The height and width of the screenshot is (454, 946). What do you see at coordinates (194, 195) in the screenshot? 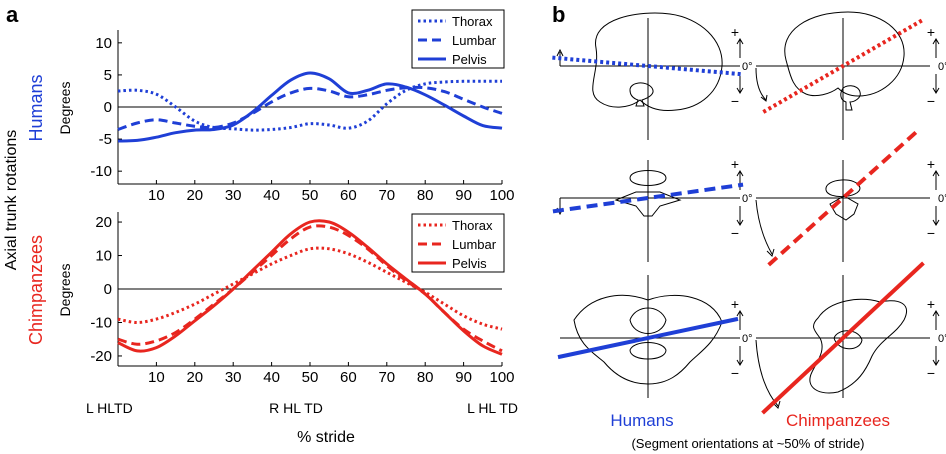
I see `x-tick-label: 20` at bounding box center [194, 195].